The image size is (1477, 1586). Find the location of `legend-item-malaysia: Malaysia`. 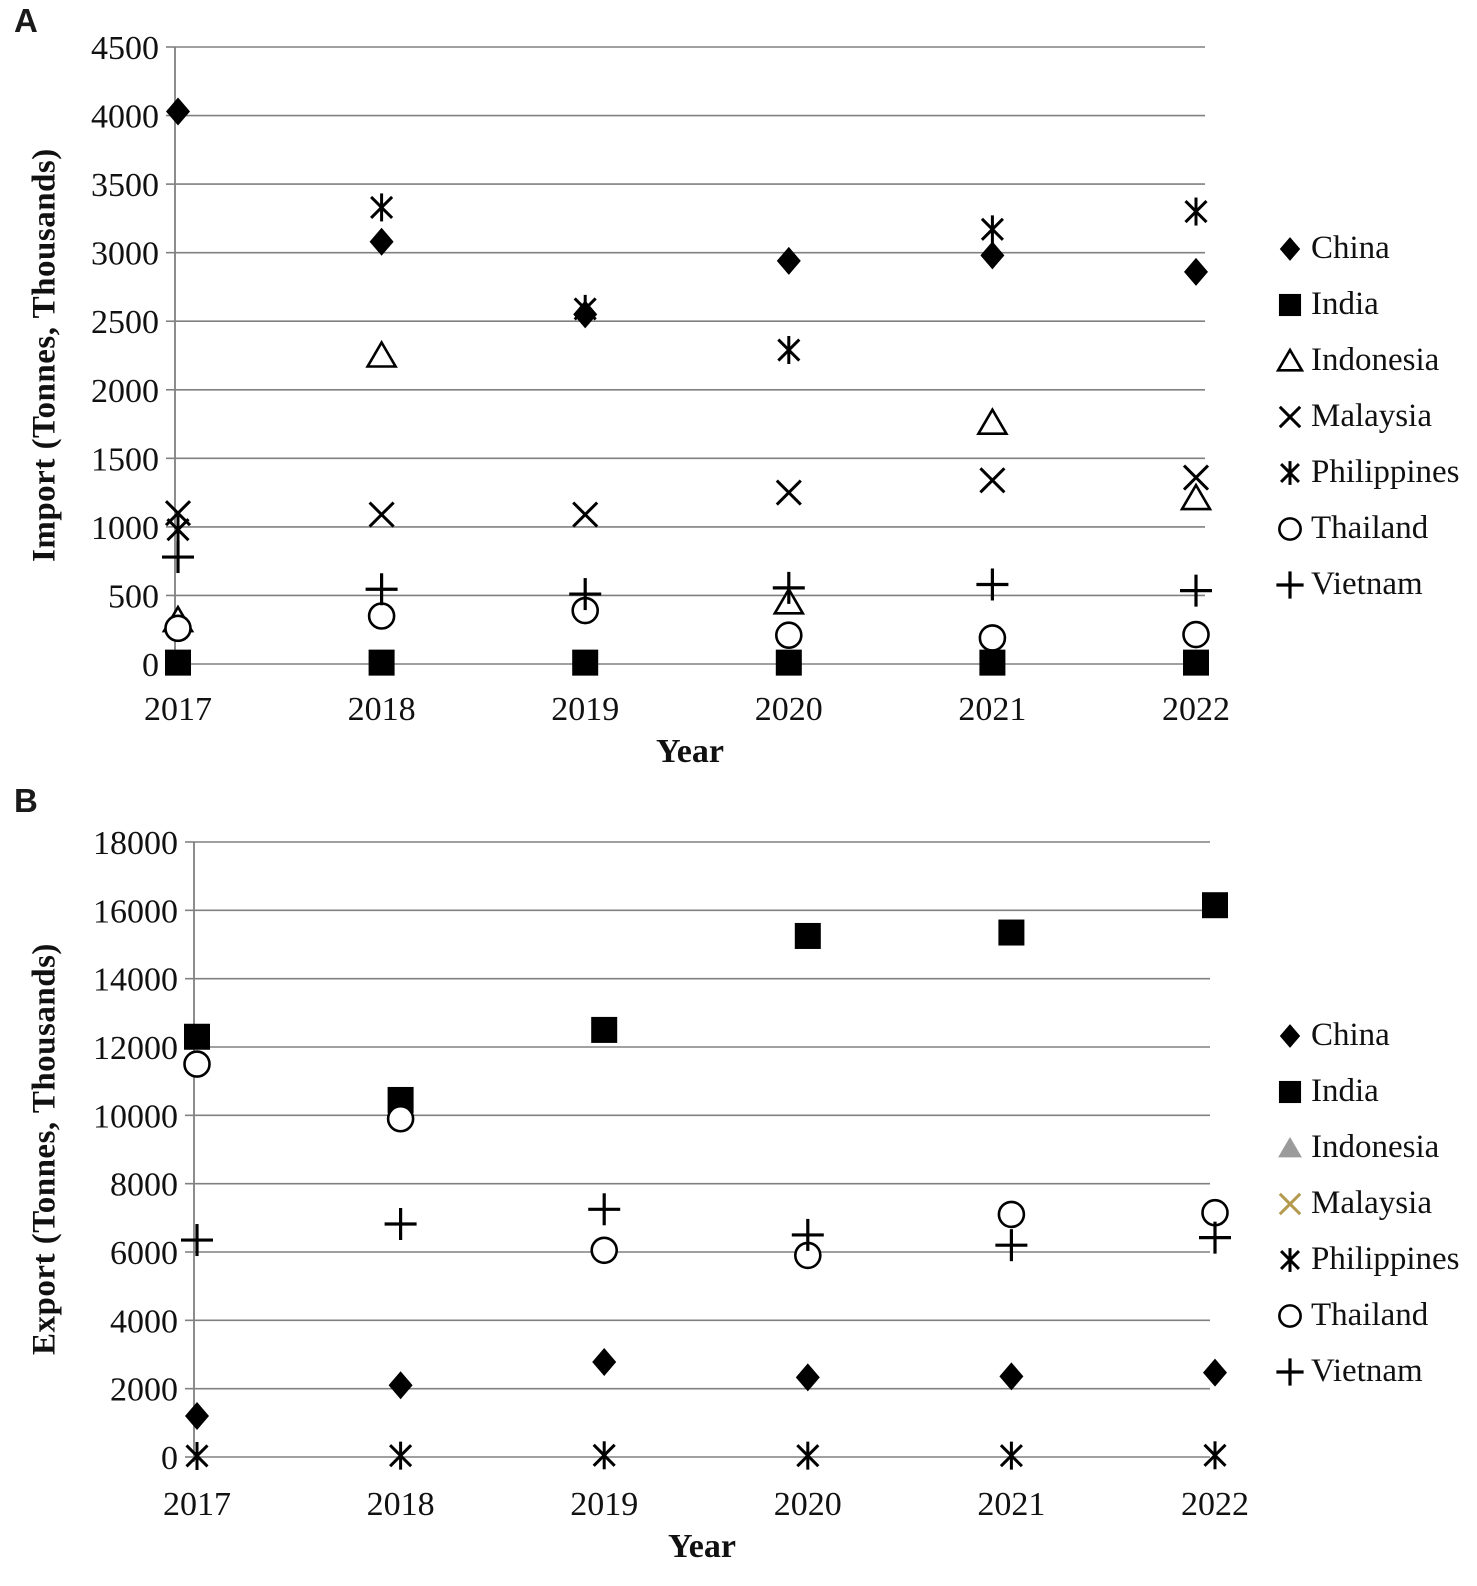

legend-item-malaysia: Malaysia is located at coordinates (1374, 416).